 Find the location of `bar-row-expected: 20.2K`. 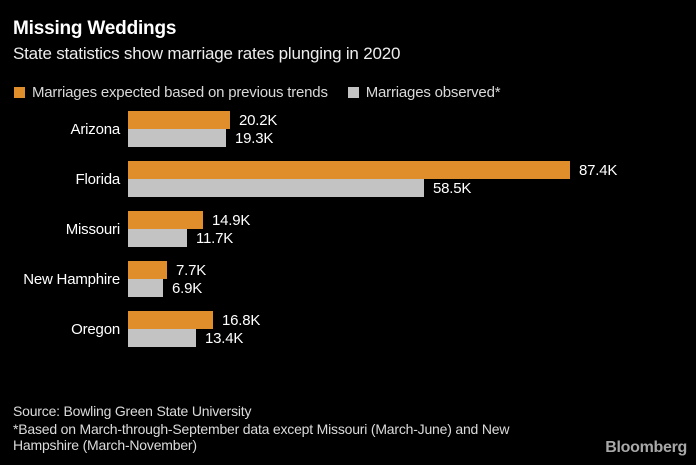

bar-row-expected: 20.2K is located at coordinates (202, 120).